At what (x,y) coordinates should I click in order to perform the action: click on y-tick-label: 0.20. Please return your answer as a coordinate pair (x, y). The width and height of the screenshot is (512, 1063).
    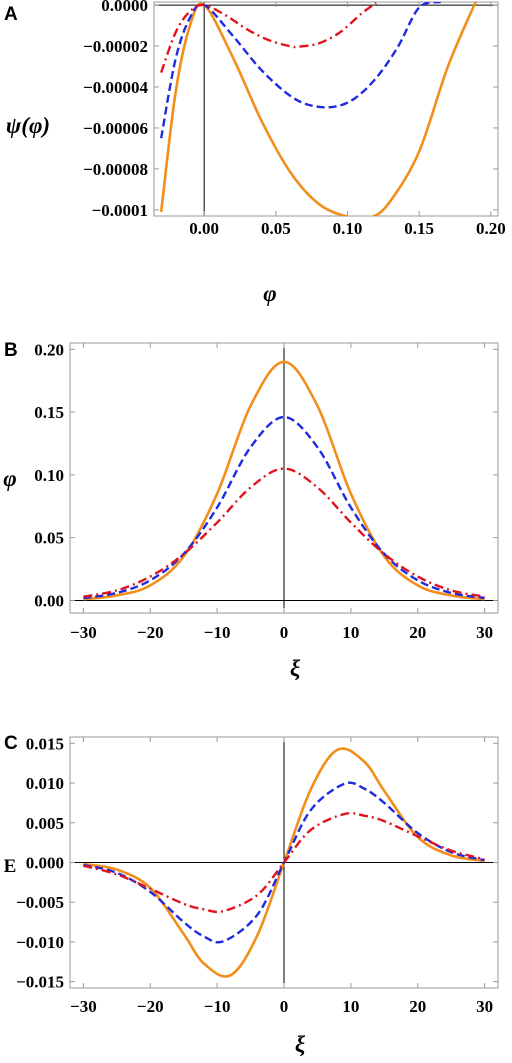
    Looking at the image, I should click on (49, 349).